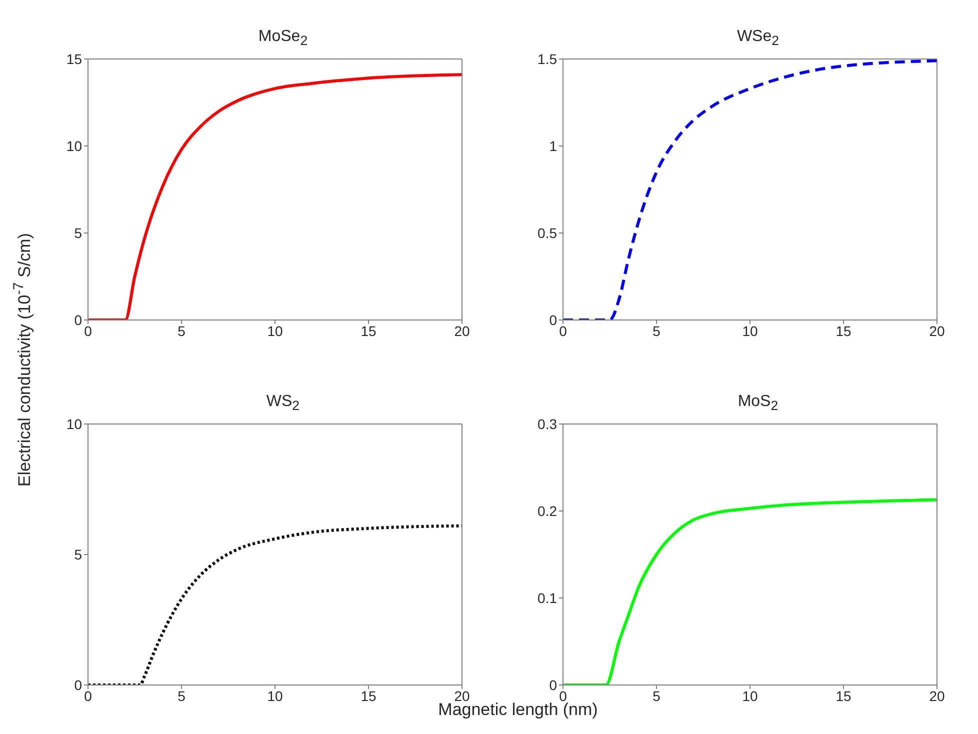 The image size is (978, 734). What do you see at coordinates (74, 58) in the screenshot?
I see `y-tick-label: 15` at bounding box center [74, 58].